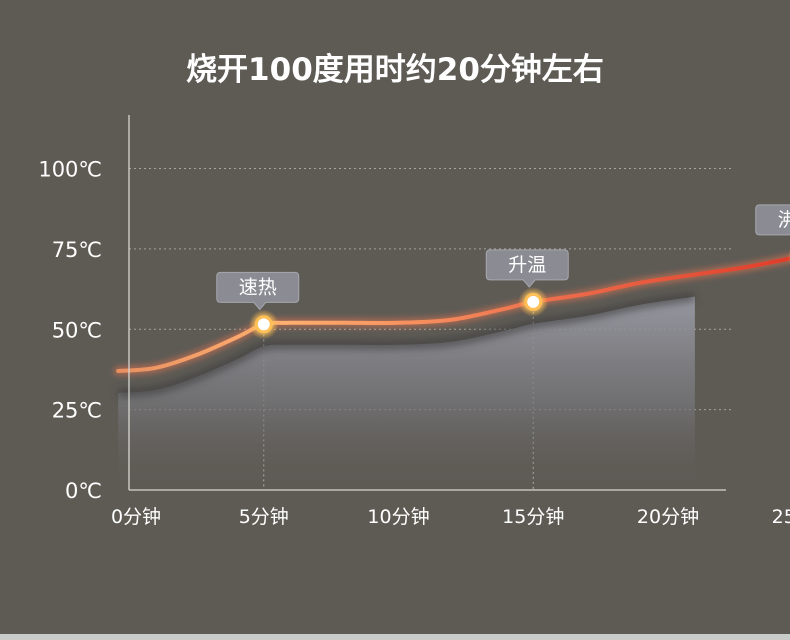 The width and height of the screenshot is (790, 640). I want to click on y-tick-label: 100℃, so click(70, 170).